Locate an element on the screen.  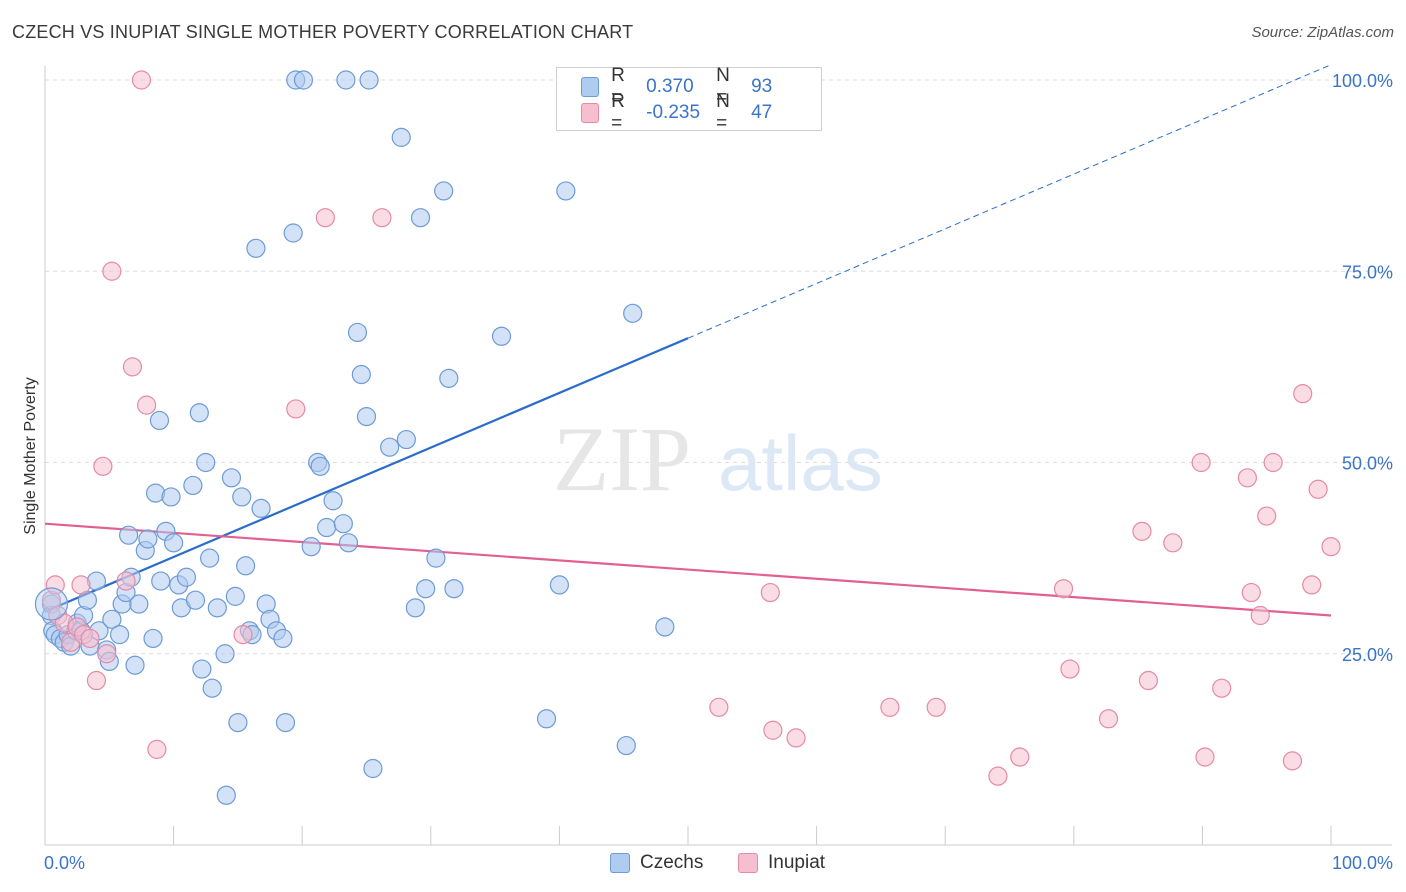
y-tick-label: 75.0% is located at coordinates (1367, 272).